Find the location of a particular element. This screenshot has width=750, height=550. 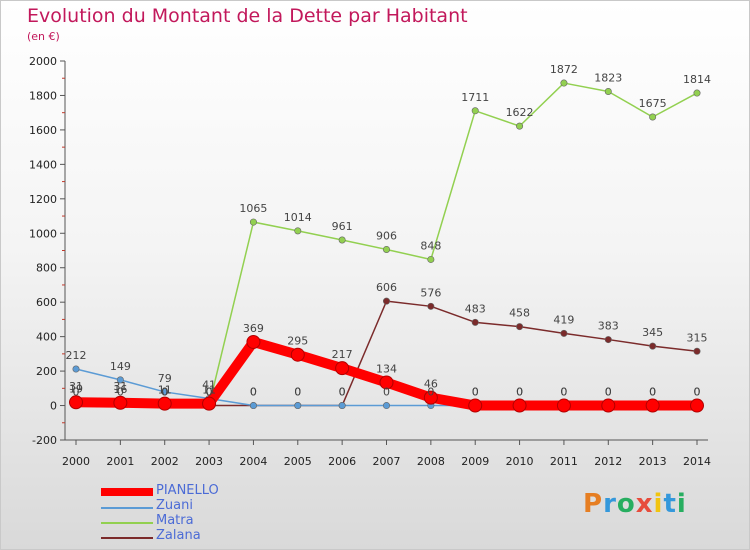

x-tick-label: 2012 is located at coordinates (608, 461).